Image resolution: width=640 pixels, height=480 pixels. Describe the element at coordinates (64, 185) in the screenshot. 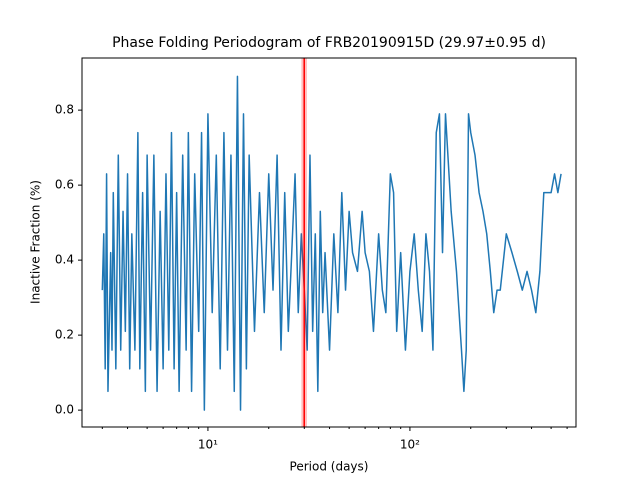

I see `y-tick-label: 0.6` at that location.